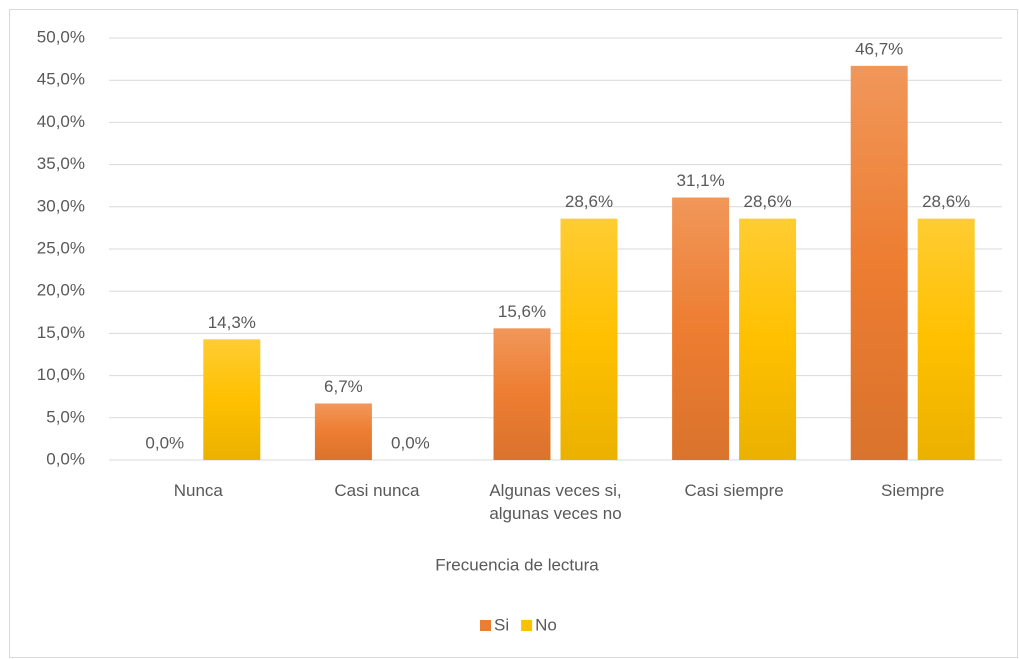 This screenshot has height=659, width=1019. What do you see at coordinates (198, 490) in the screenshot?
I see `x-tick-label: Nunca` at bounding box center [198, 490].